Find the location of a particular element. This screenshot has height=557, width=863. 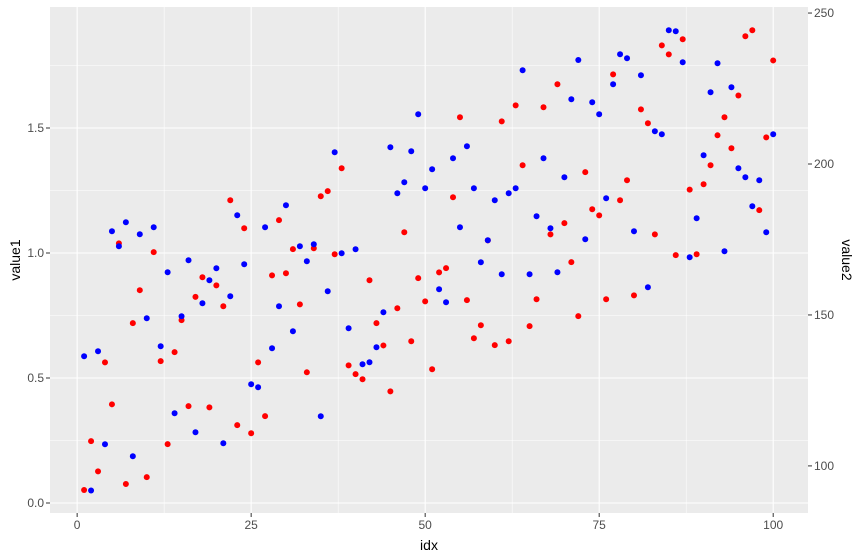

y2-tick-label: 100 is located at coordinates (824, 466).